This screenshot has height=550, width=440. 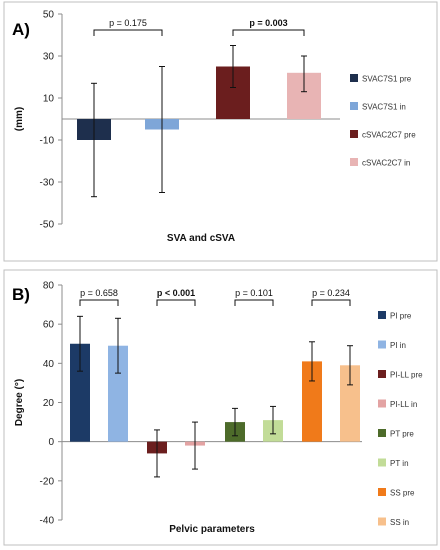 What do you see at coordinates (21, 29) in the screenshot?
I see `panel-label: A)` at bounding box center [21, 29].